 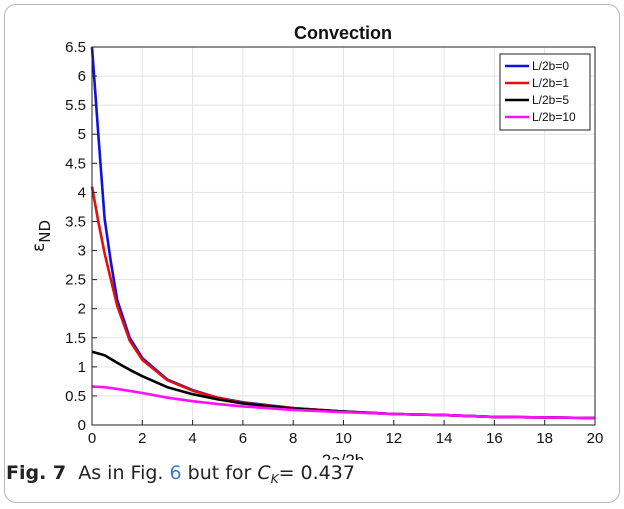 What do you see at coordinates (82, 192) in the screenshot?
I see `y-tick-label: 4` at bounding box center [82, 192].